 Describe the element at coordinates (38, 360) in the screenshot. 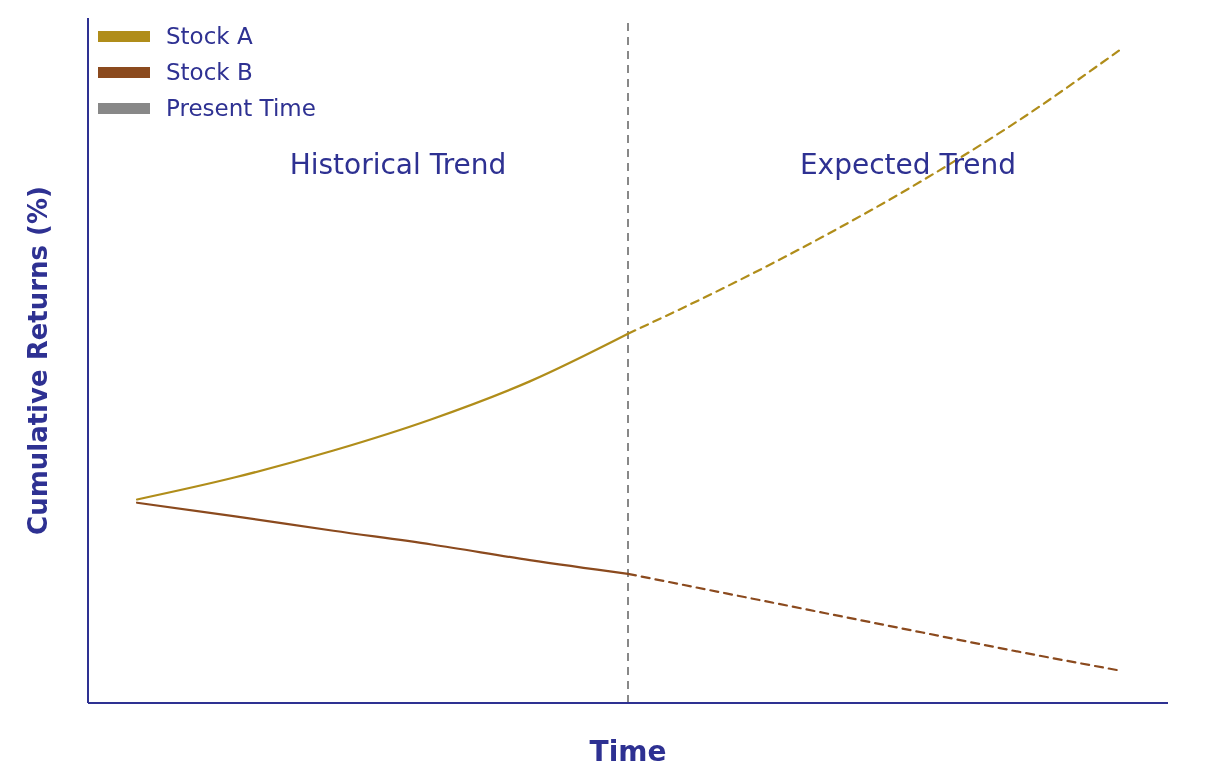

I see `y-axis-title: Cumulative Returns (%)` at that location.